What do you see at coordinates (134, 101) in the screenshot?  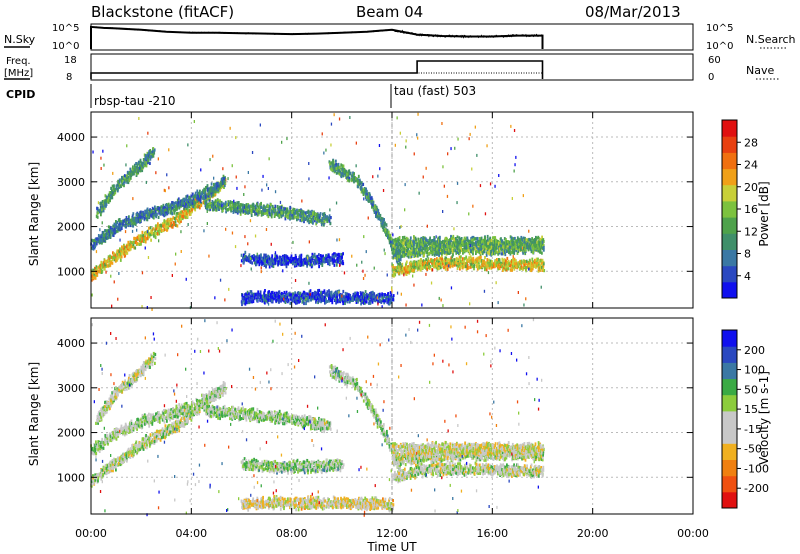 I see `cpid-mode-1: rbsp-tau -210` at bounding box center [134, 101].